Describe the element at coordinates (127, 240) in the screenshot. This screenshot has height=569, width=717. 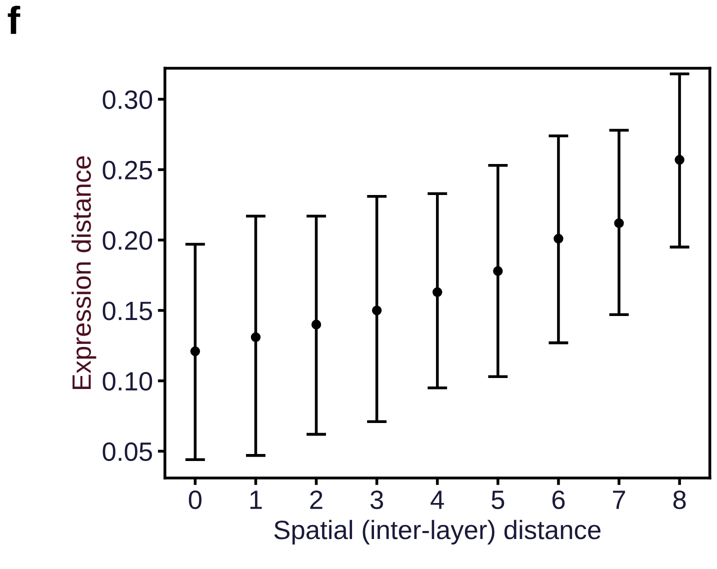
I see `y-tick-label: 0.20` at that location.